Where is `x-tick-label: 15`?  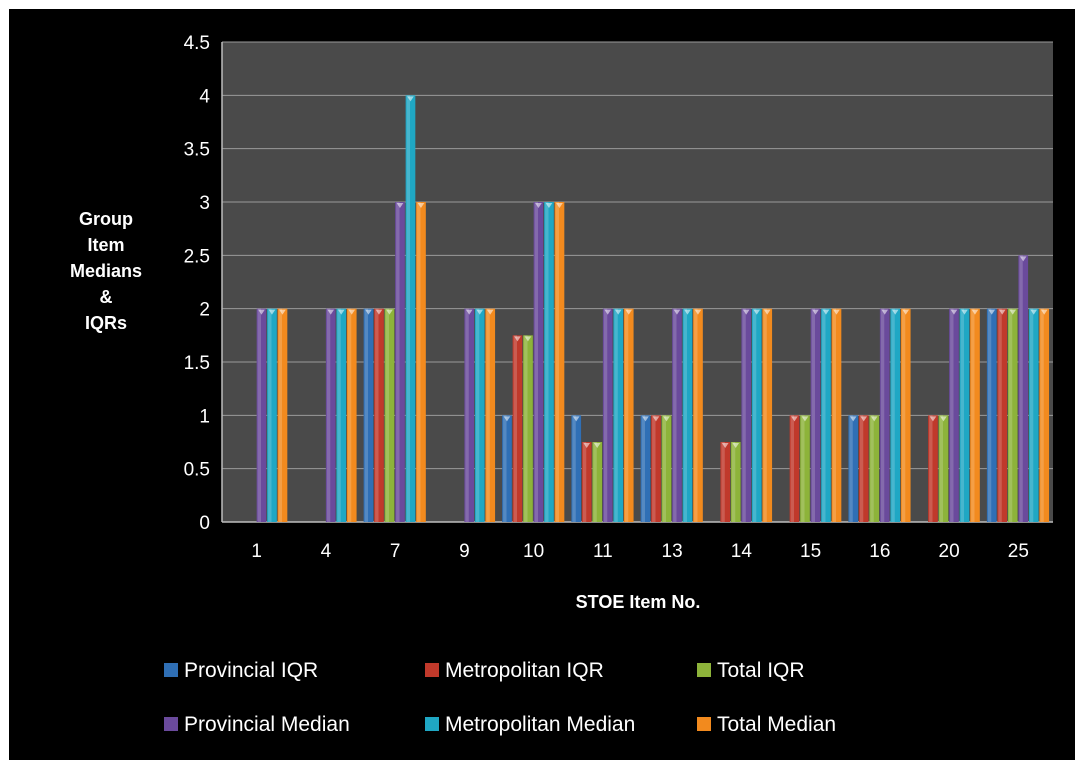 x-tick-label: 15 is located at coordinates (810, 551).